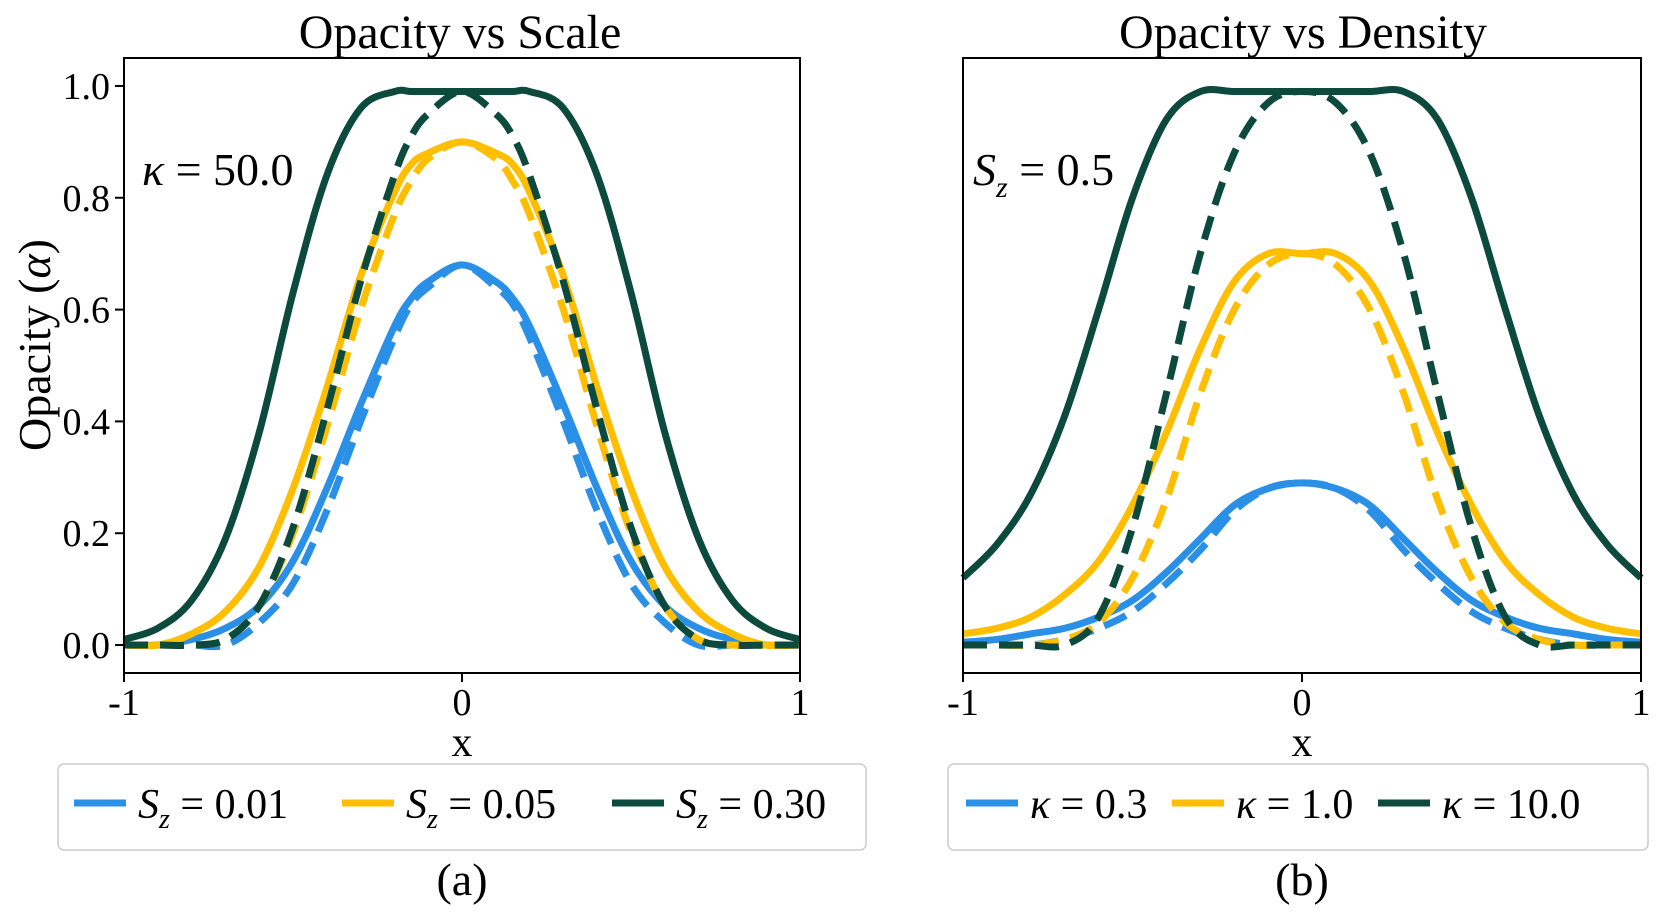 Image resolution: width=1661 pixels, height=917 pixels. Describe the element at coordinates (460, 32) in the screenshot. I see `panel-a-title: Opacity vs Scale` at that location.